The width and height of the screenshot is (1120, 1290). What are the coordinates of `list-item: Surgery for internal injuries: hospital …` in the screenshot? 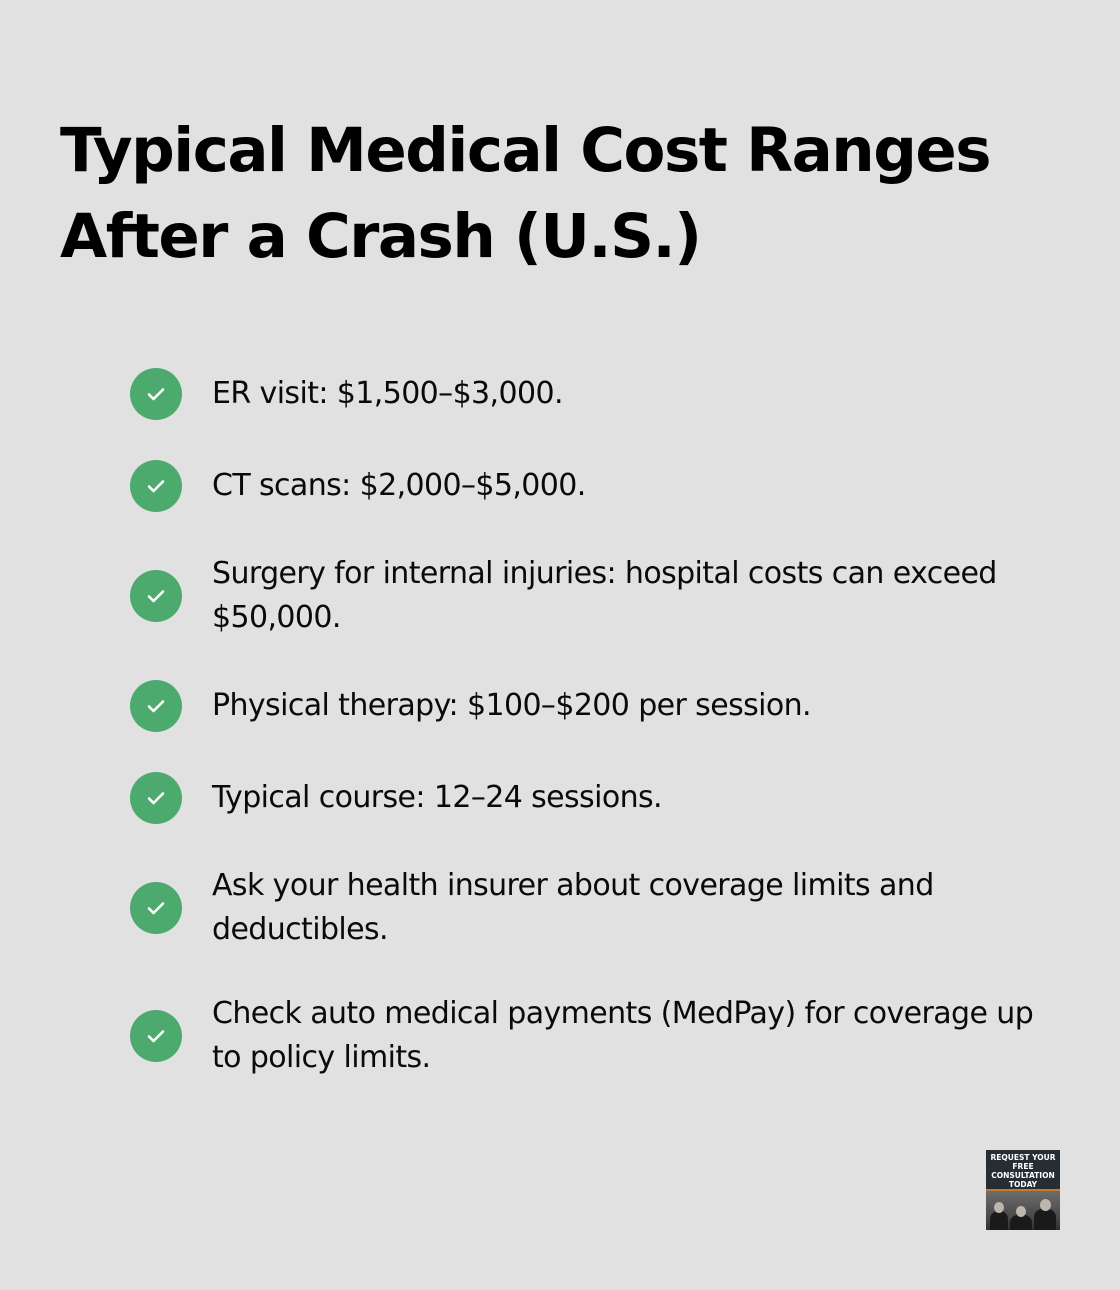 It's located at (600, 596).